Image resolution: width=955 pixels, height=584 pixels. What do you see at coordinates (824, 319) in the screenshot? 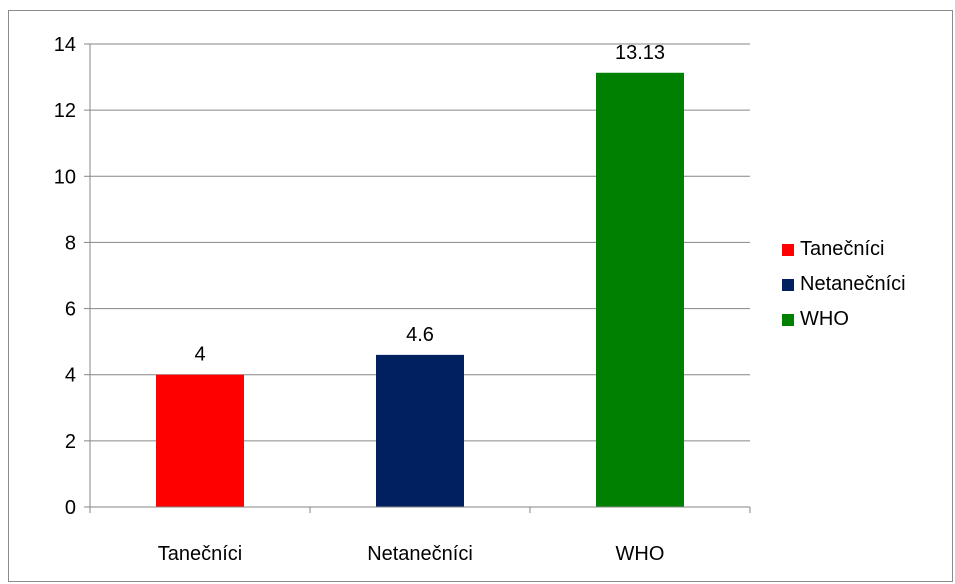
I see `legend-label: WHO` at bounding box center [824, 319].